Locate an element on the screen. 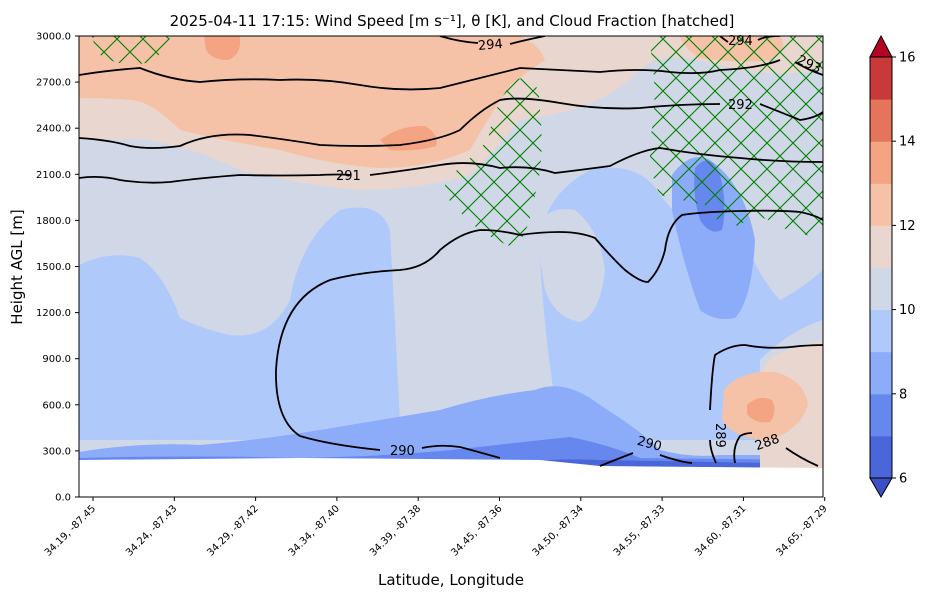  colorbar-frame is located at coordinates (881, 267).